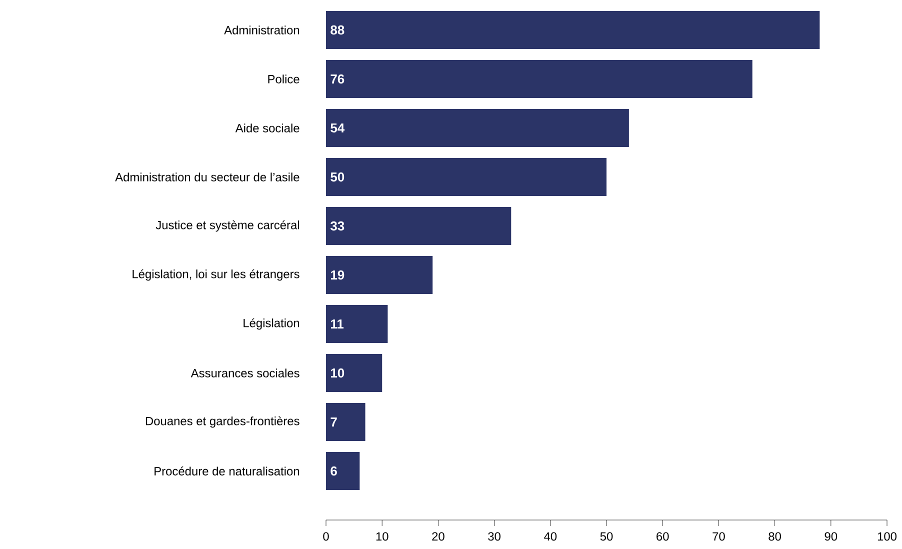 The height and width of the screenshot is (549, 902). What do you see at coordinates (494, 536) in the screenshot?
I see `x-tick-label: 30` at bounding box center [494, 536].